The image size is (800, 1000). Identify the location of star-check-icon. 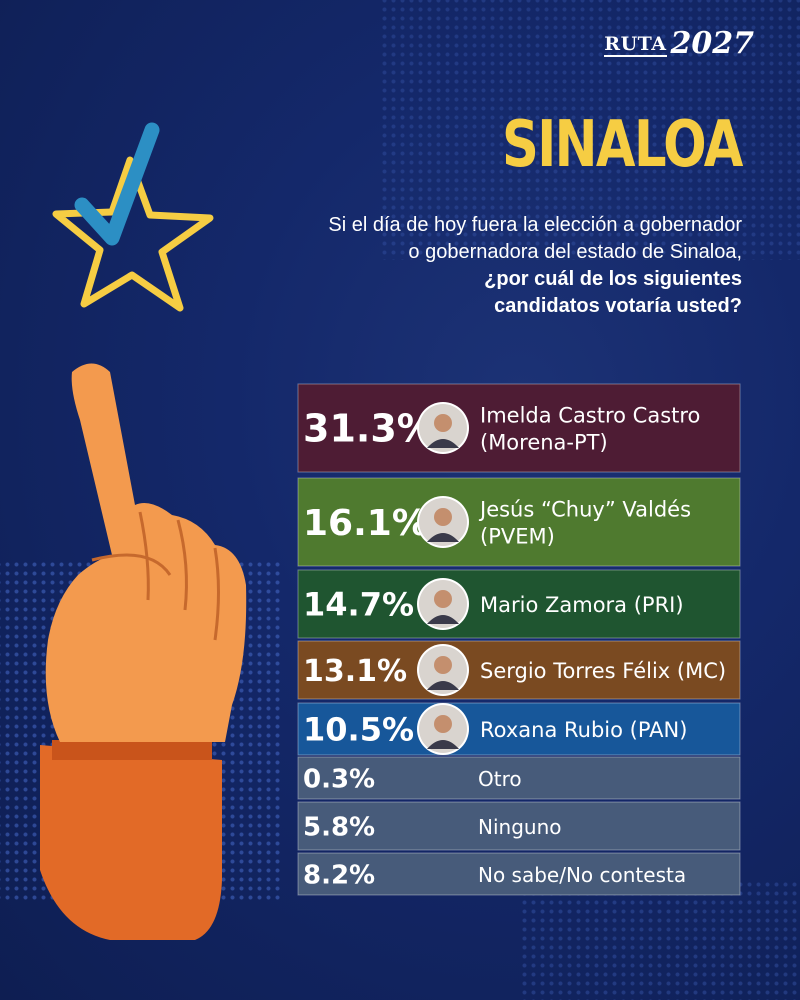
(133, 217).